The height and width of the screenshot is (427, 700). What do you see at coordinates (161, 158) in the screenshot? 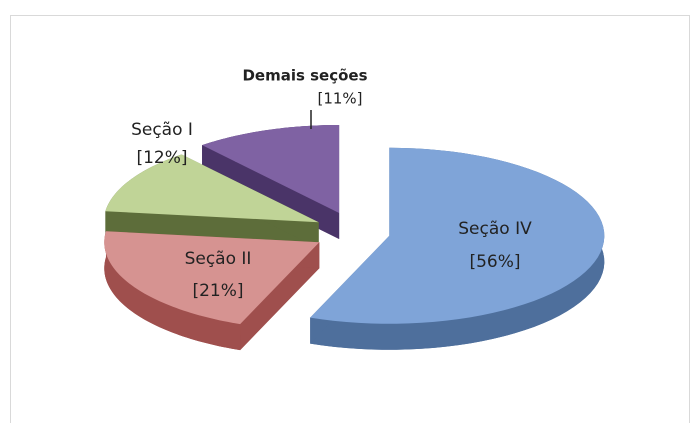
I see `slice-value-label: [12%]` at bounding box center [161, 158].